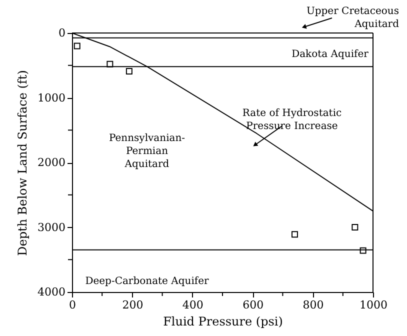 The image size is (407, 336). Describe the element at coordinates (147, 151) in the screenshot. I see `annotation: Pennsylvanian- Permian Aquitard` at that location.